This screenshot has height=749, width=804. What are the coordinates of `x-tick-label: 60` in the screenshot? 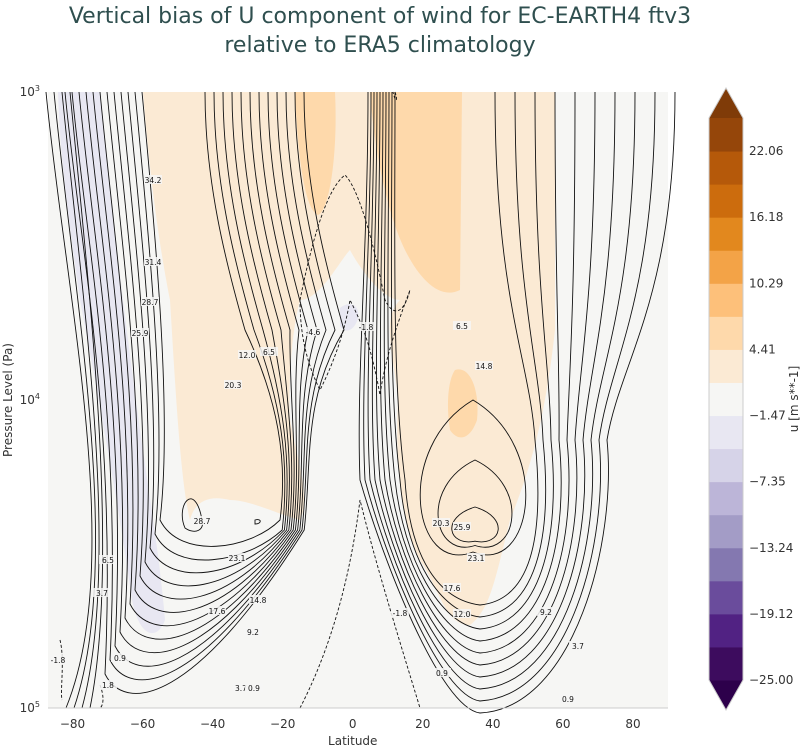 It's located at (562, 724).